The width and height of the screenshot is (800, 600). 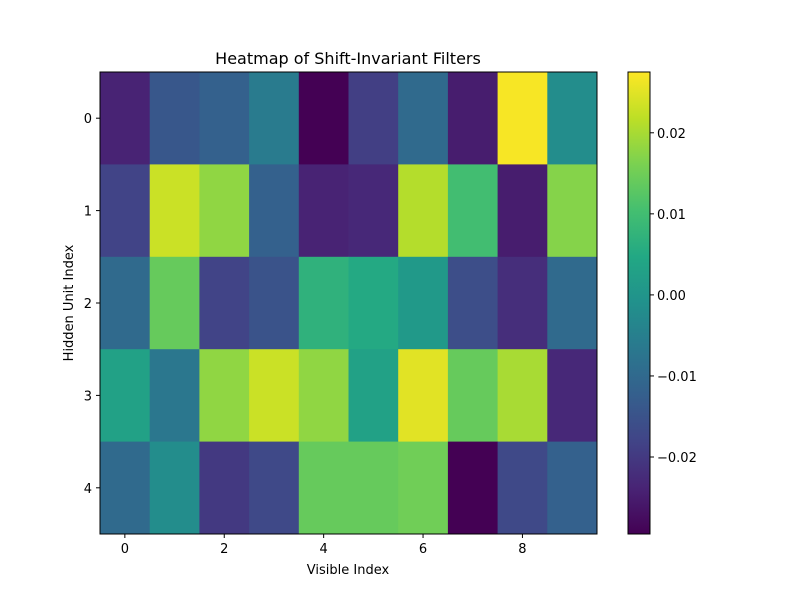 What do you see at coordinates (323, 303) in the screenshot?
I see `heatmap-cell-r2-c4` at bounding box center [323, 303].